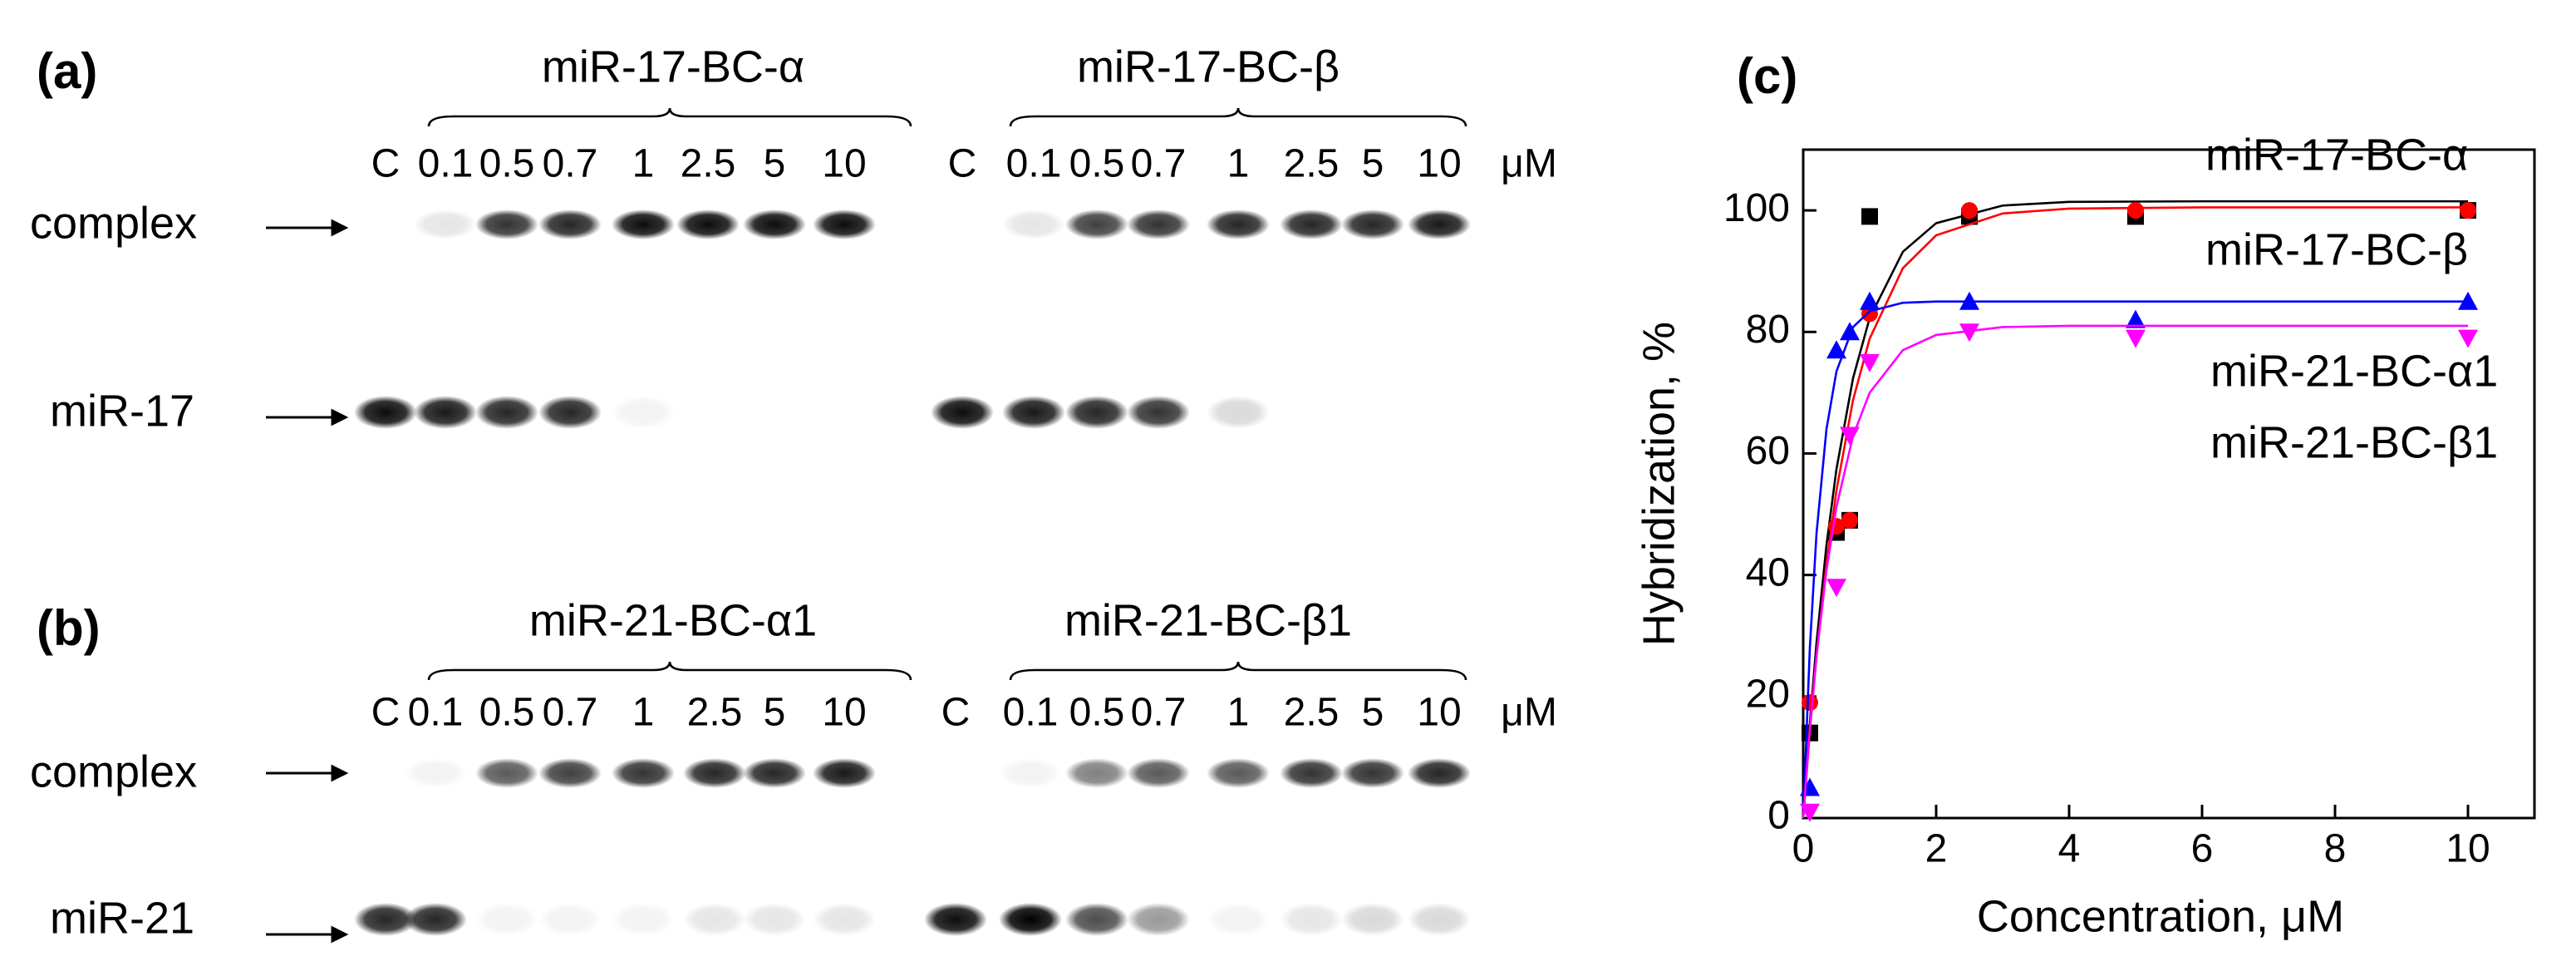 The height and width of the screenshot is (976, 2576). What do you see at coordinates (122, 918) in the screenshot?
I see `marker-label: miR-21` at bounding box center [122, 918].